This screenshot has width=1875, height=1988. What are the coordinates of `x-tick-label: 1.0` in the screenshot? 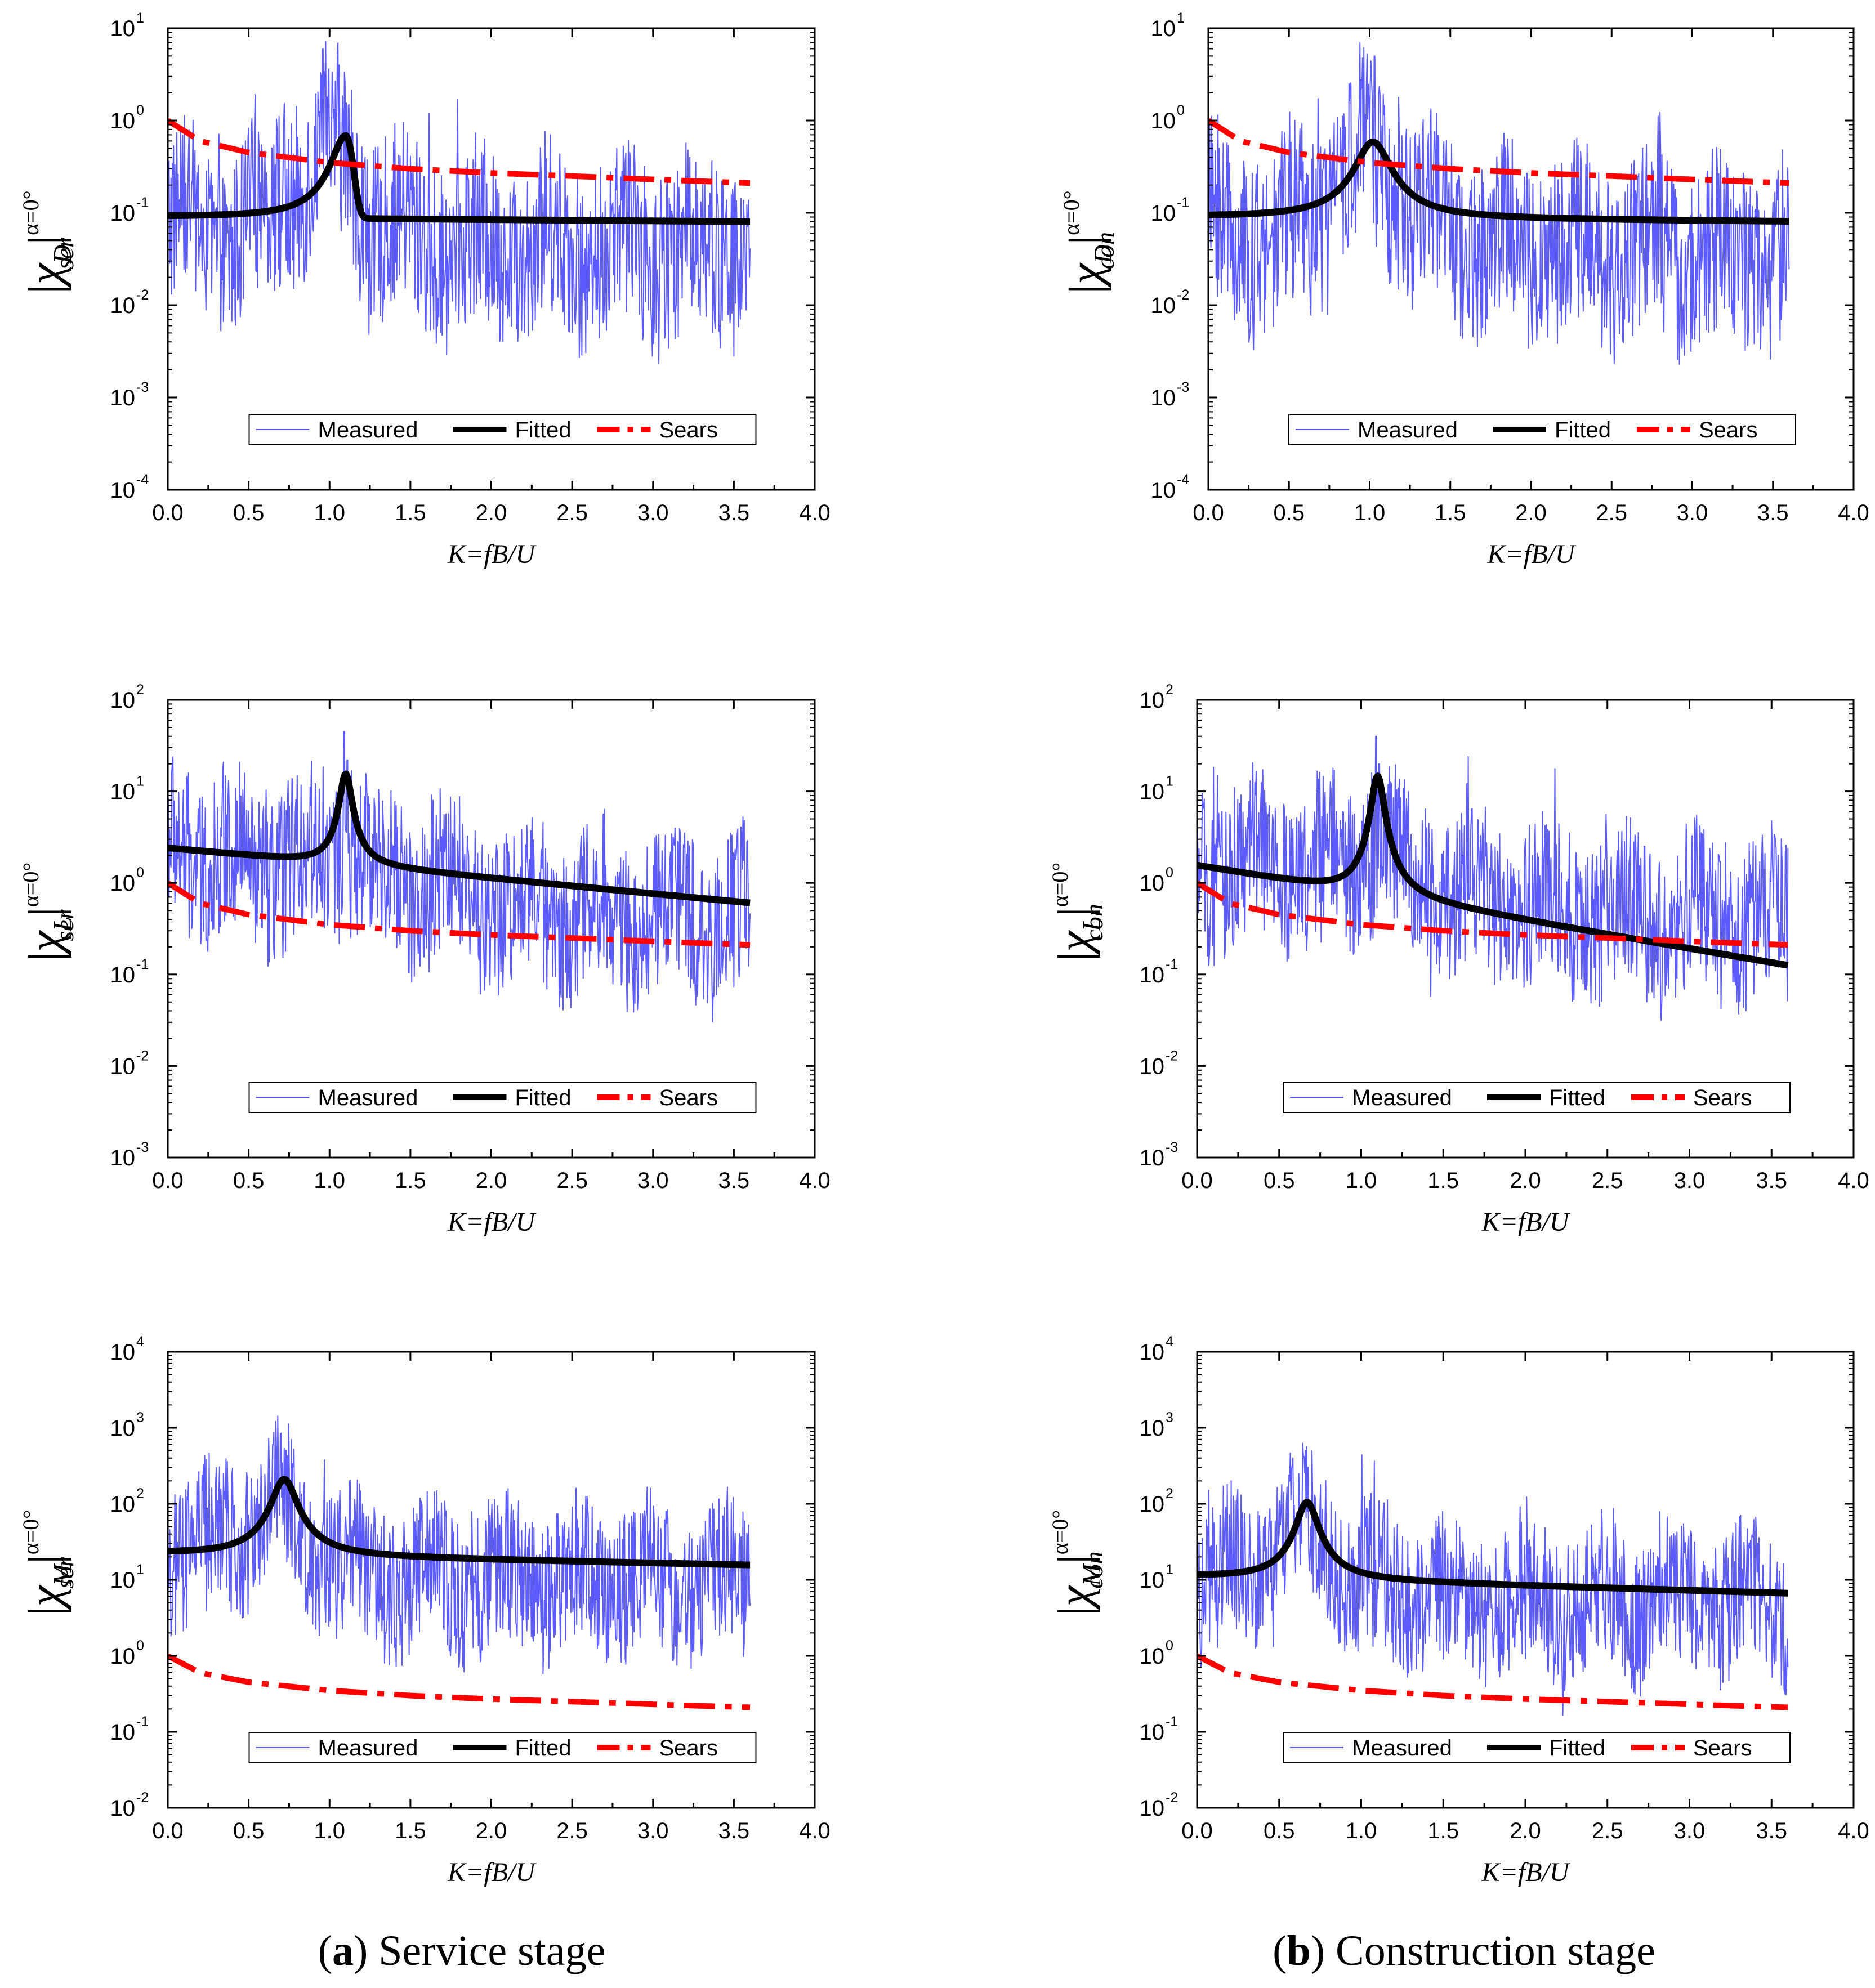 It's located at (329, 1831).